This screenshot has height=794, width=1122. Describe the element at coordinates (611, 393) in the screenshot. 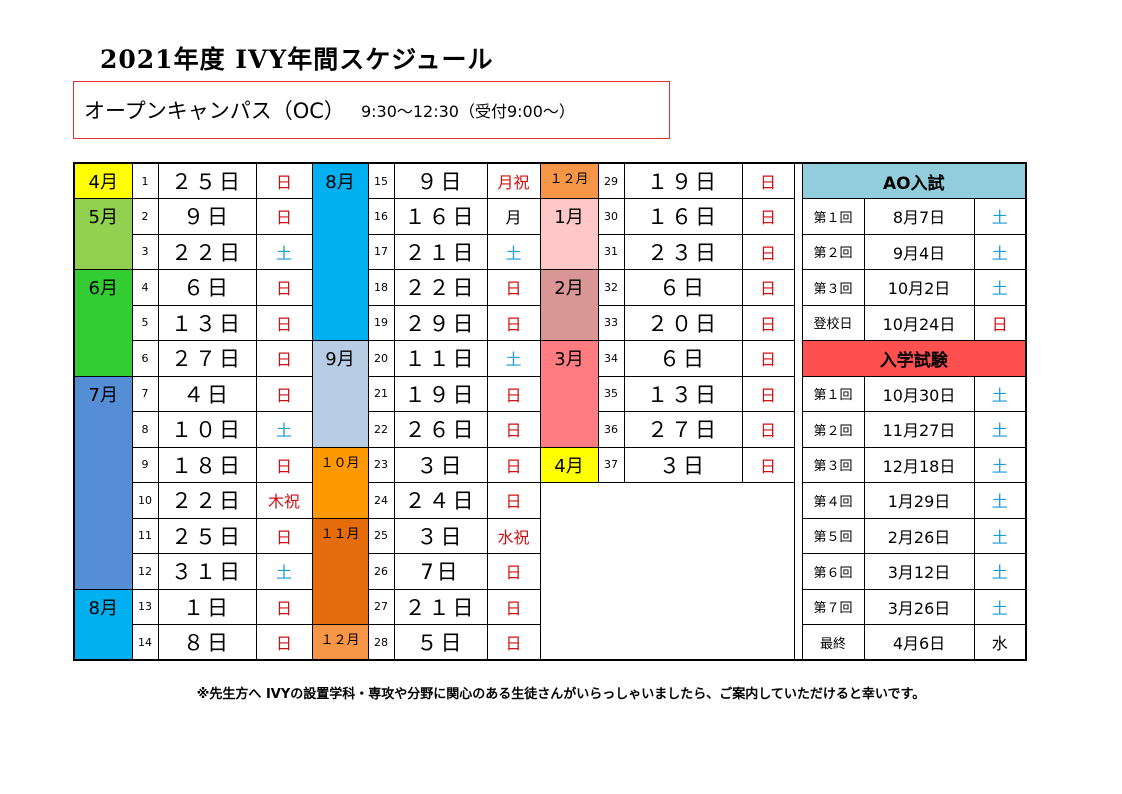

I see `session-number: 35` at that location.